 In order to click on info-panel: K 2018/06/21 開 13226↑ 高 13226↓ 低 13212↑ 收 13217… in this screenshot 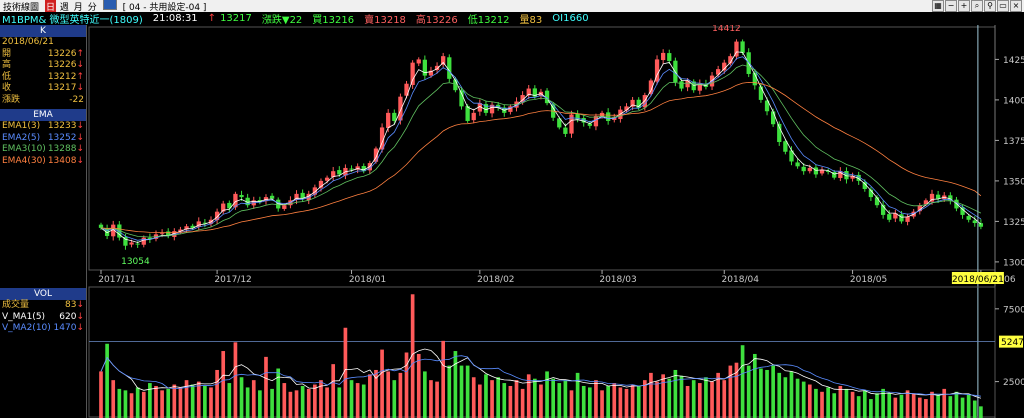, I will do `click(43, 221)`.